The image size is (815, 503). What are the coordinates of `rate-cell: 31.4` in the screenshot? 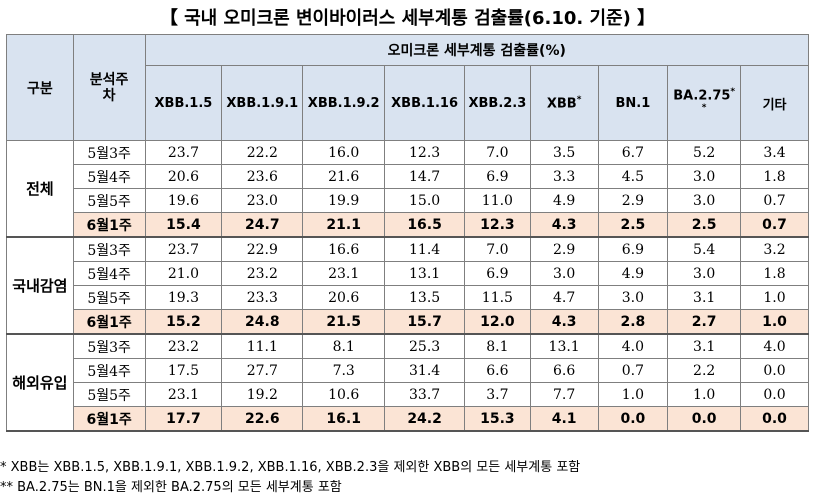 It's located at (425, 370).